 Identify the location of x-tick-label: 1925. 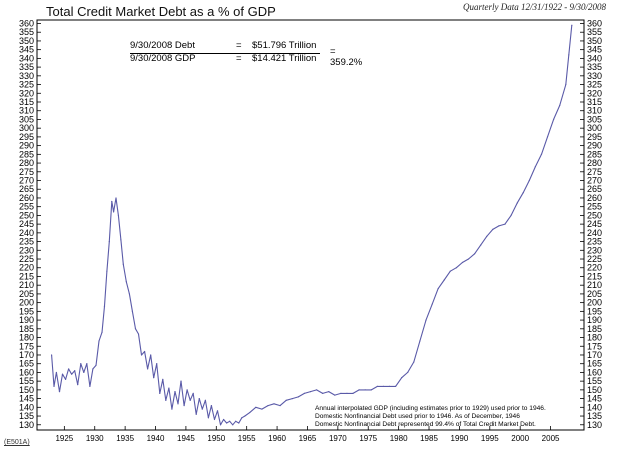
(64, 438).